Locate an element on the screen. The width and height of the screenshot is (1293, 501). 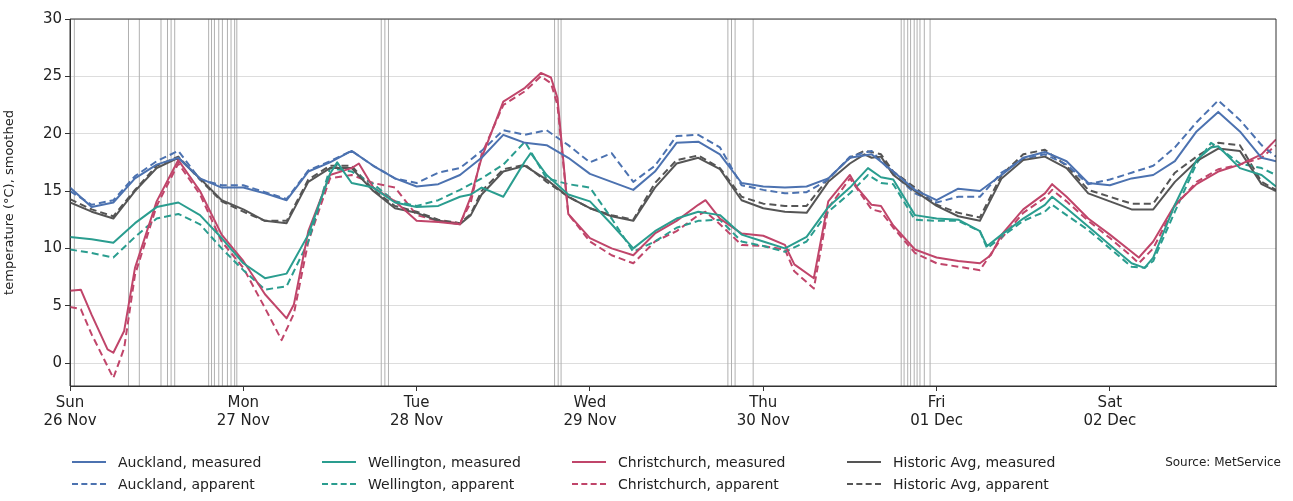
legend-label: Auckland, measured is located at coordinates (190, 462).